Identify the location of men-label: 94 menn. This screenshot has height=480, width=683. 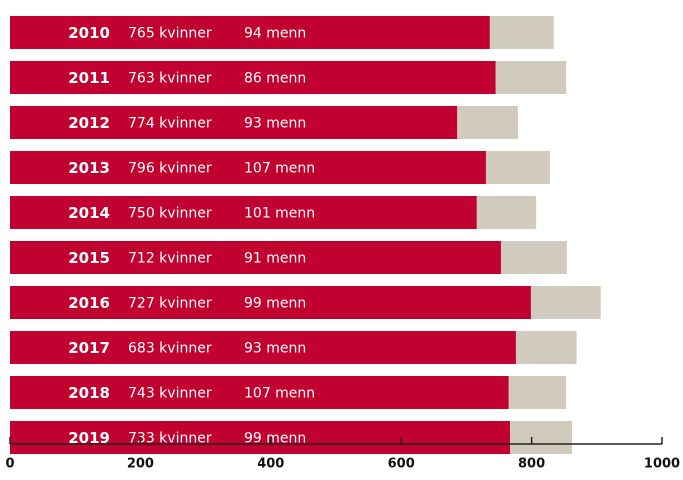
(275, 34).